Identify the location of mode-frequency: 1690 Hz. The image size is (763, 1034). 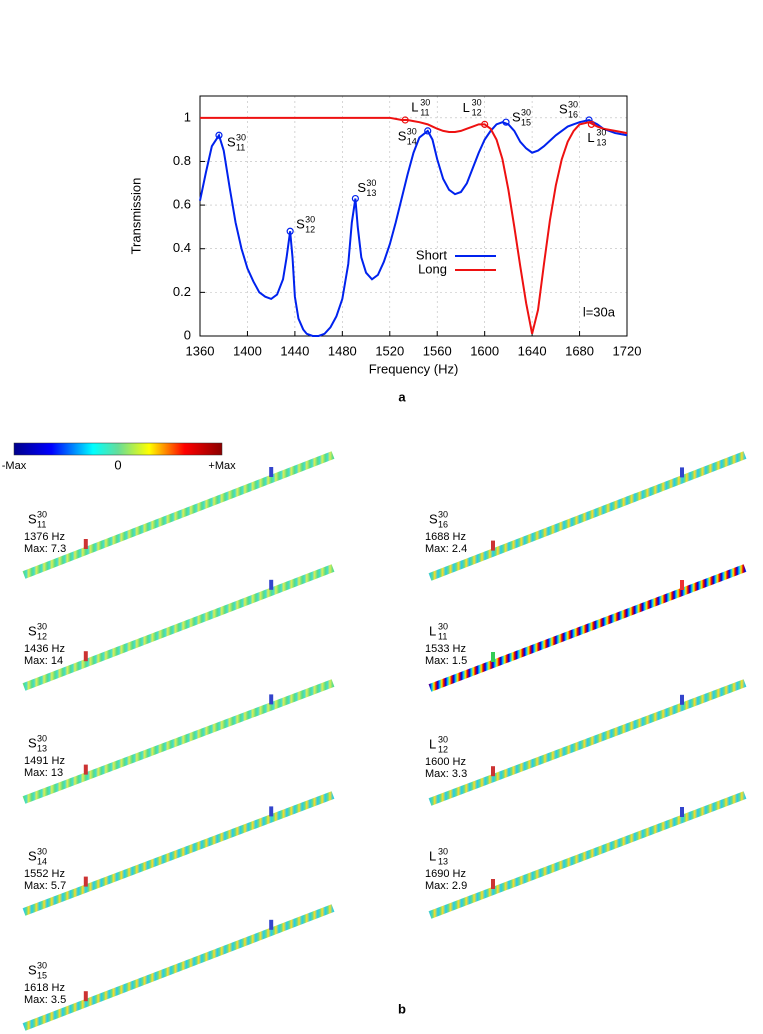
(445, 874).